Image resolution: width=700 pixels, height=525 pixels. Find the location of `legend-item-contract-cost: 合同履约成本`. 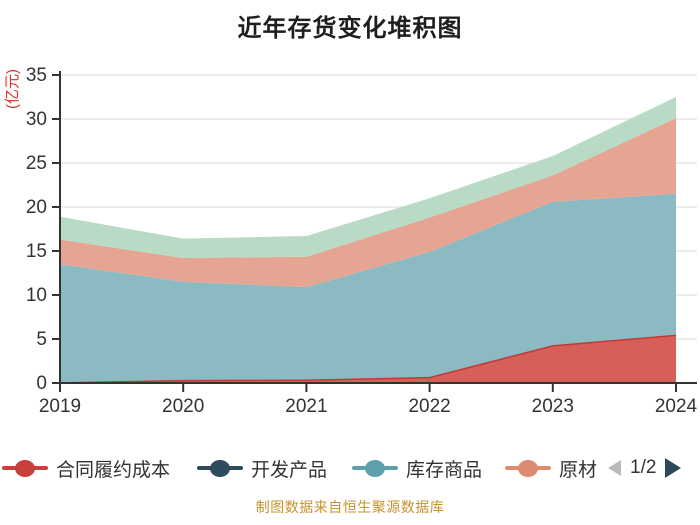

legend-item-contract-cost: 合同履约成本 is located at coordinates (86, 468).